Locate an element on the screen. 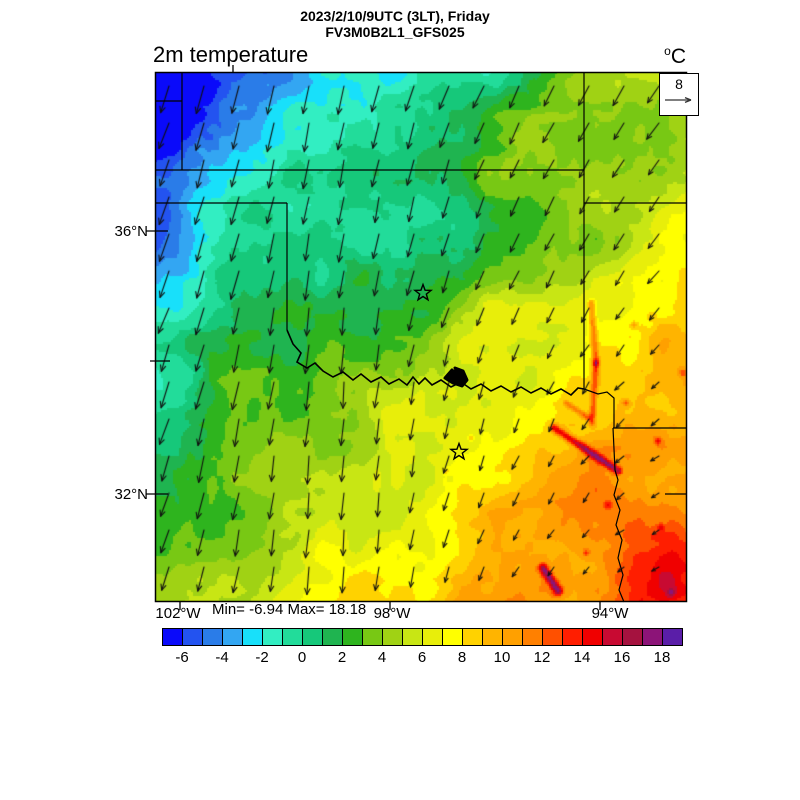  colorbar-tick-label: 4 is located at coordinates (382, 657).